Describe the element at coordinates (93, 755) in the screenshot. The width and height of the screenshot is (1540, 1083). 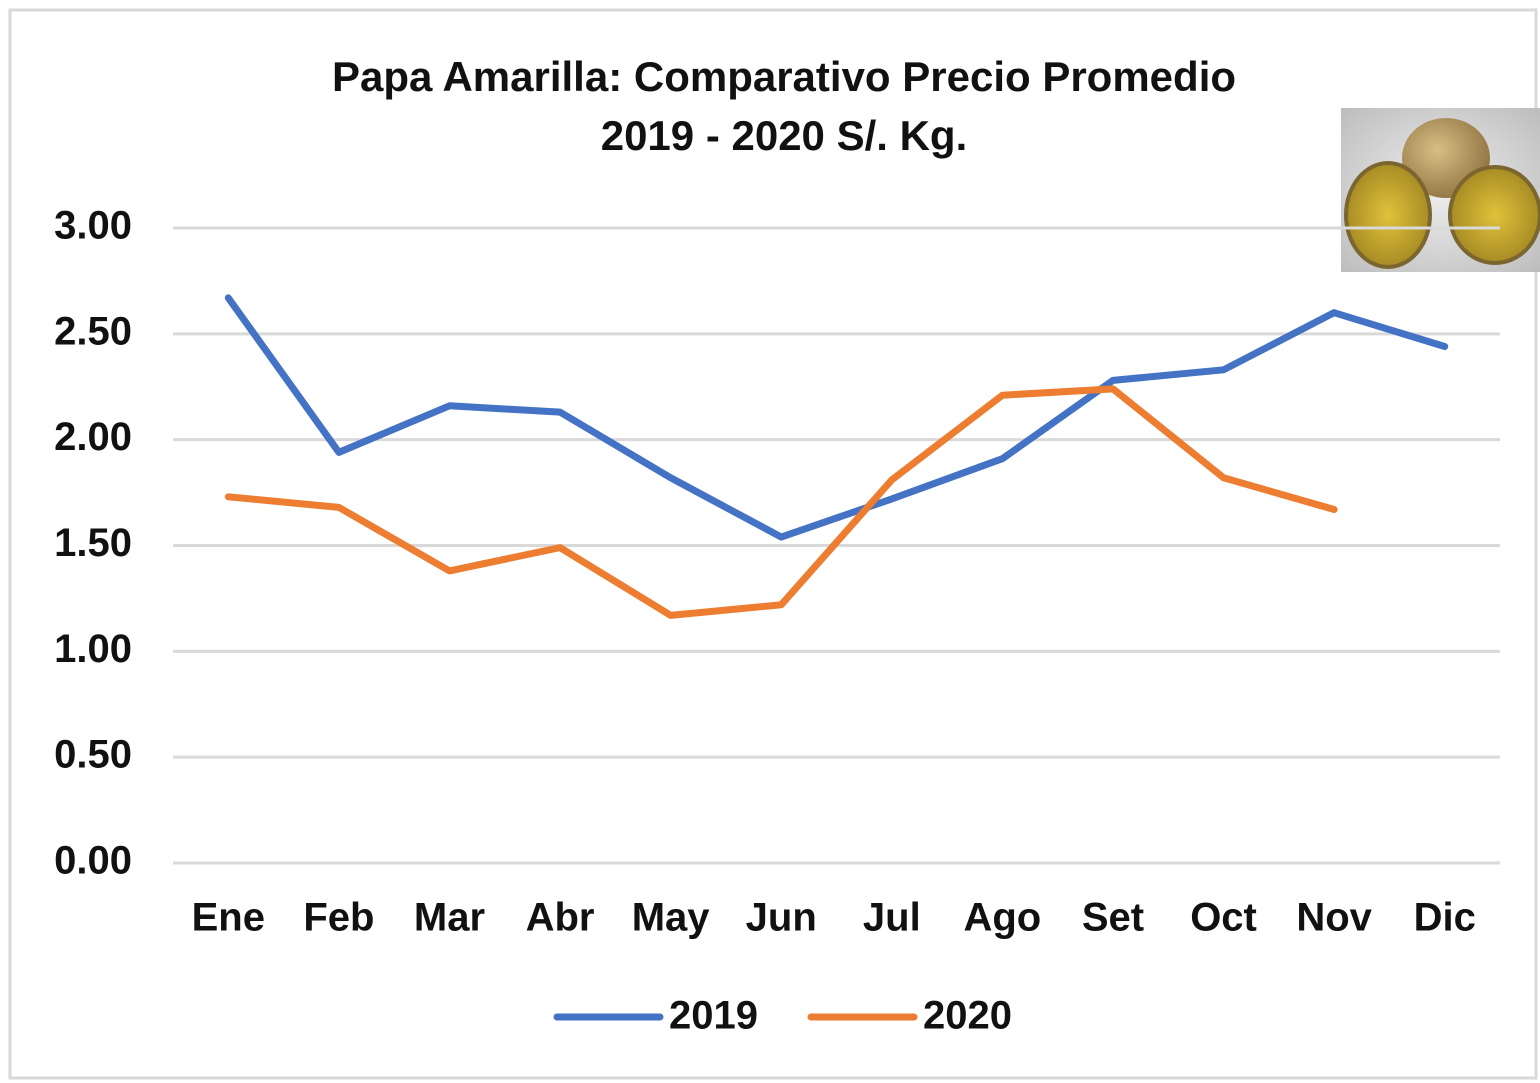
I see `y-tick-label: 0.50` at that location.